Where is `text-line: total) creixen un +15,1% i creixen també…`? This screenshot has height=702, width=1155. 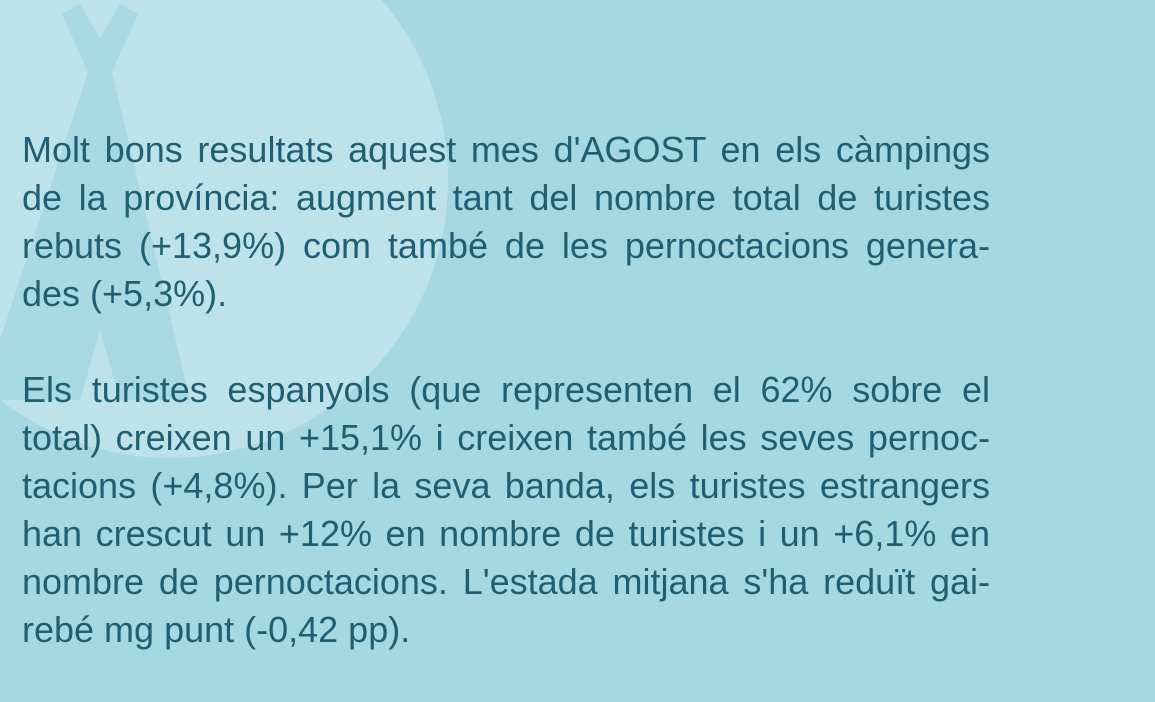 text-line: total) creixen un +15,1% i creixen també… is located at coordinates (506, 437).